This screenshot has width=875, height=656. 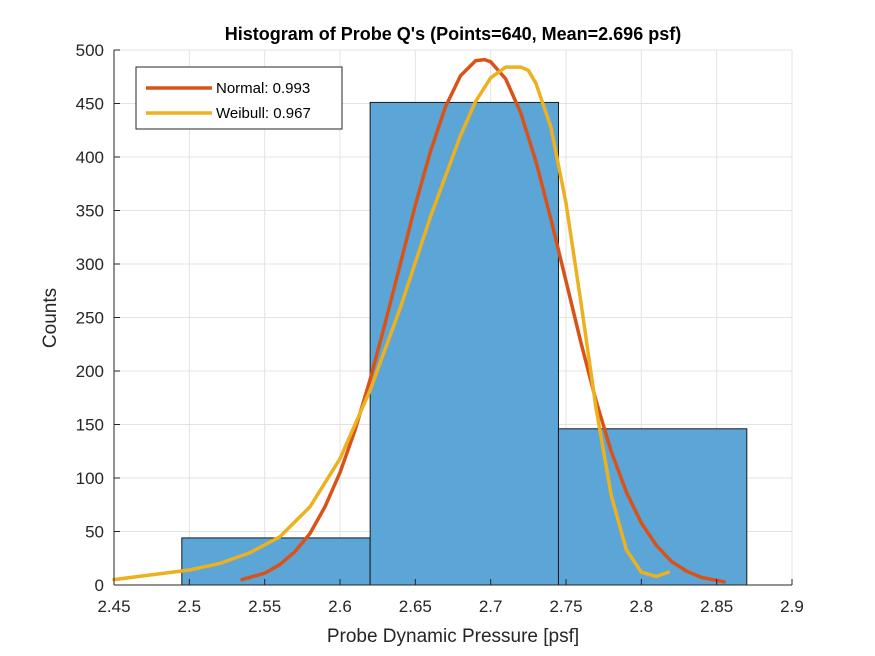 I want to click on y-tick-label: 150, so click(x=90, y=425).